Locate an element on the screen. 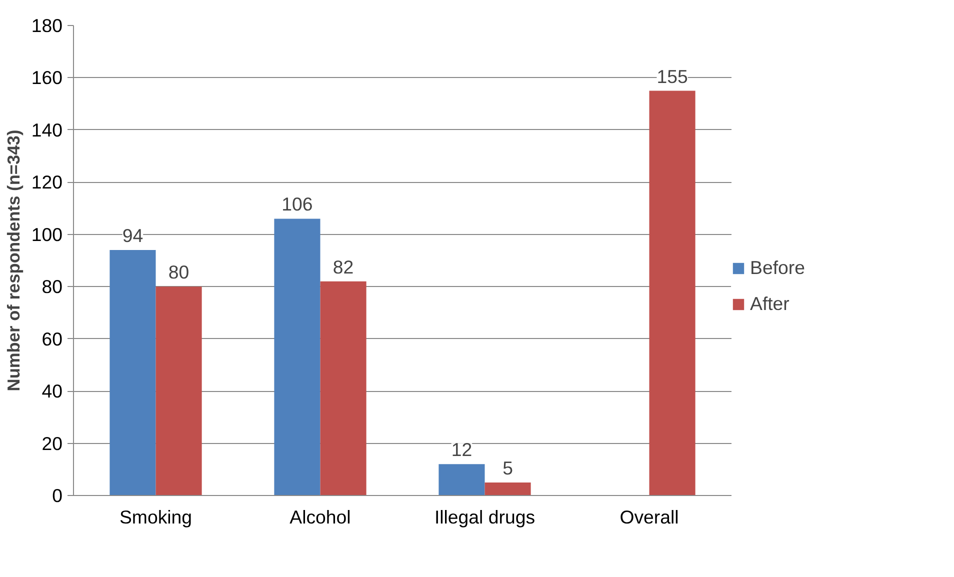 This screenshot has height=577, width=954. y-tick-label: 180 is located at coordinates (47, 25).